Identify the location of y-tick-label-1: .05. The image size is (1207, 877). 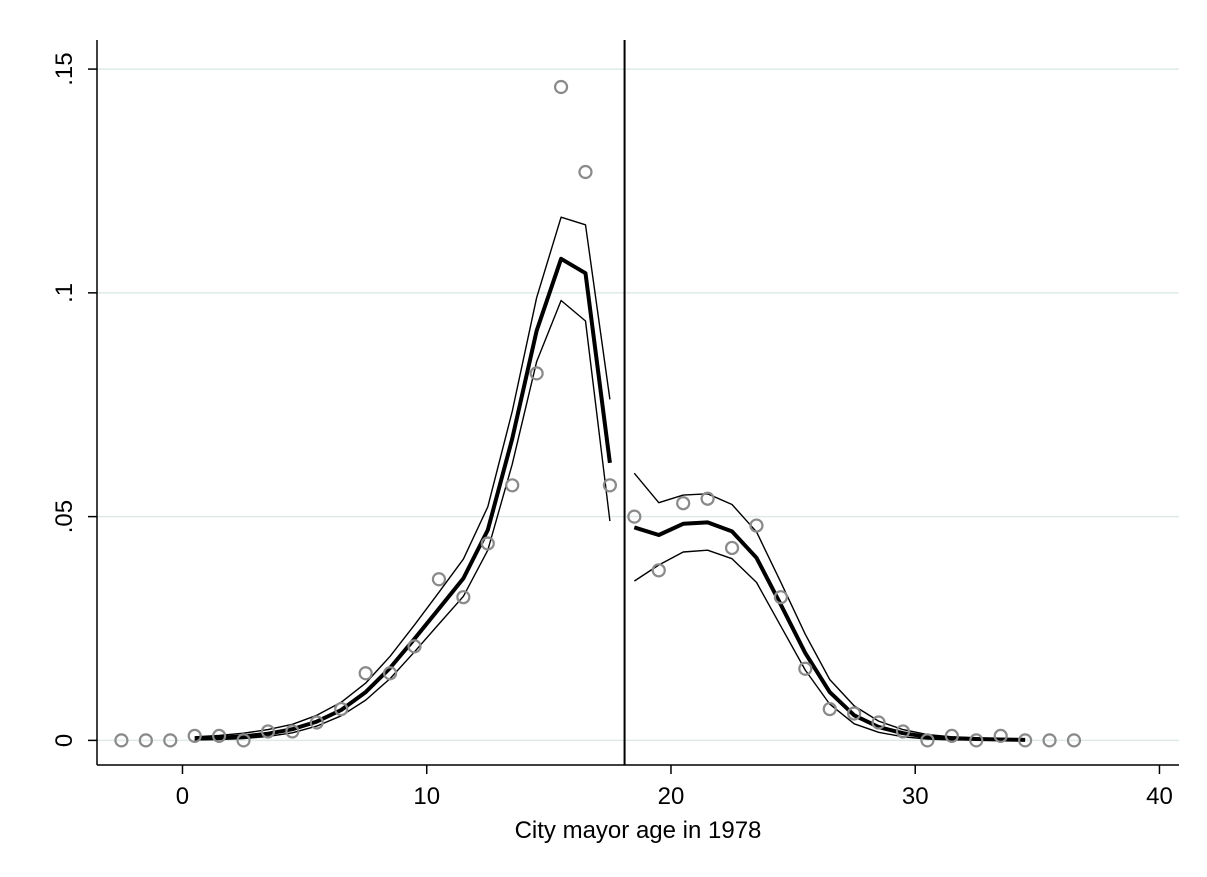
(64, 516).